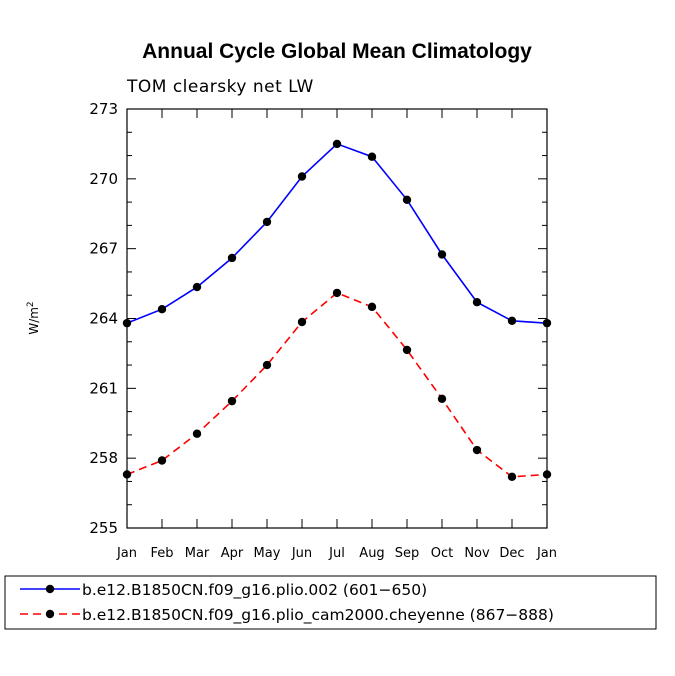  Describe the element at coordinates (103, 249) in the screenshot. I see `y-tick-label: 267` at that location.